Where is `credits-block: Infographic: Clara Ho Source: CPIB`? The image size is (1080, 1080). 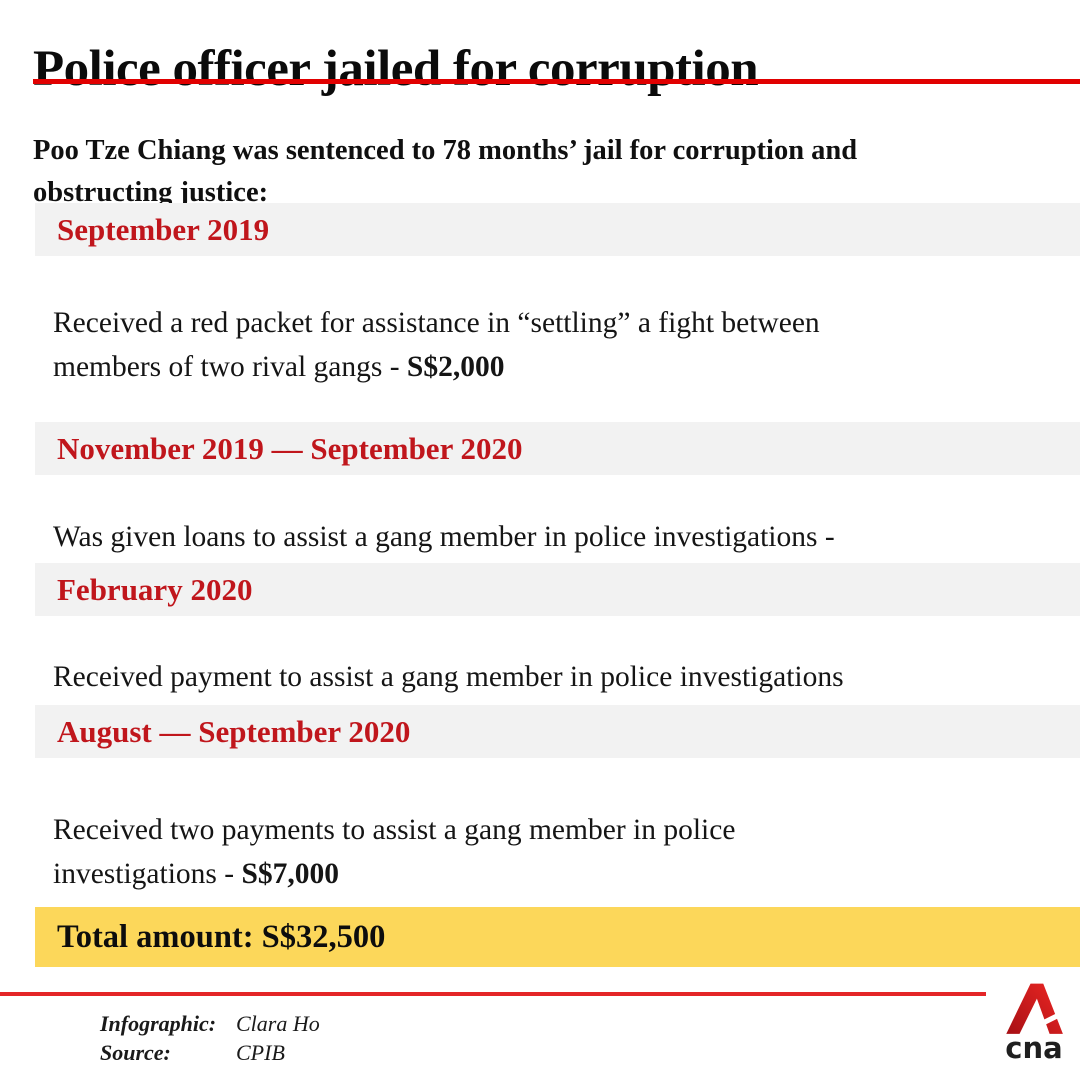 credits-block: Infographic: Clara Ho Source: CPIB is located at coordinates (210, 1038).